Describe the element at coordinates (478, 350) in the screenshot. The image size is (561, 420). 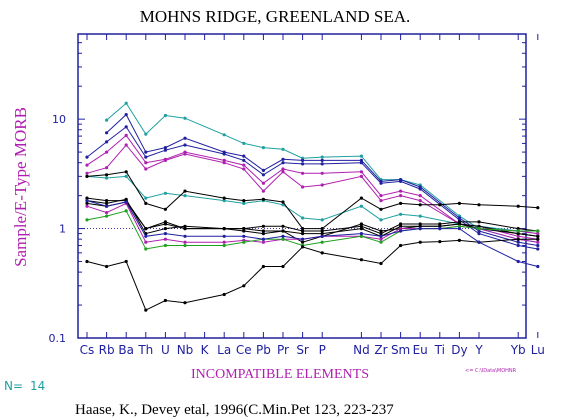
I see `x-tick-label-y: Y` at that location.